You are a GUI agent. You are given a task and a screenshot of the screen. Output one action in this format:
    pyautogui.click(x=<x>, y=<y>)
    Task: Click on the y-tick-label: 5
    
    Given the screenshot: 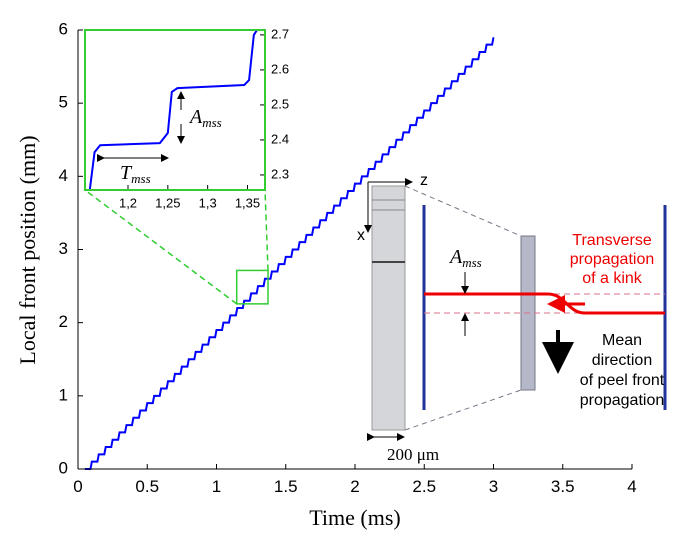 What is the action you would take?
    pyautogui.click(x=63, y=102)
    